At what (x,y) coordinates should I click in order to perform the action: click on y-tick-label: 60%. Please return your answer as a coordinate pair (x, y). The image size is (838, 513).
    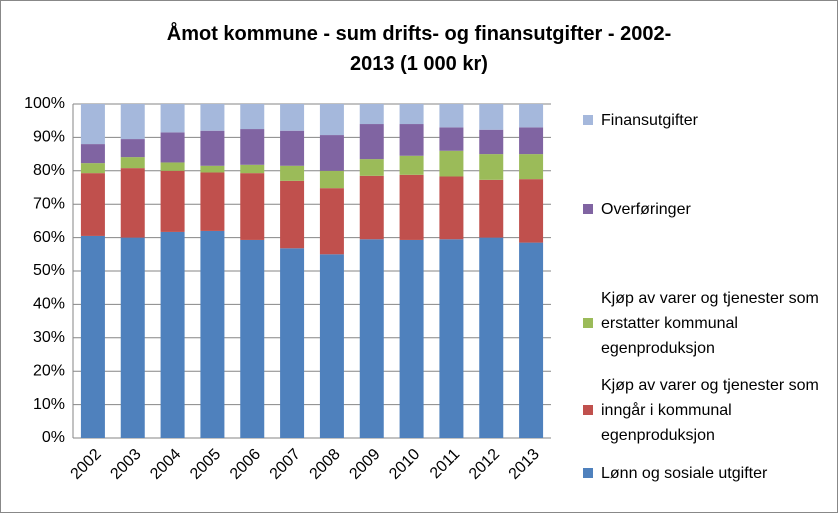
    Looking at the image, I should click on (49, 237).